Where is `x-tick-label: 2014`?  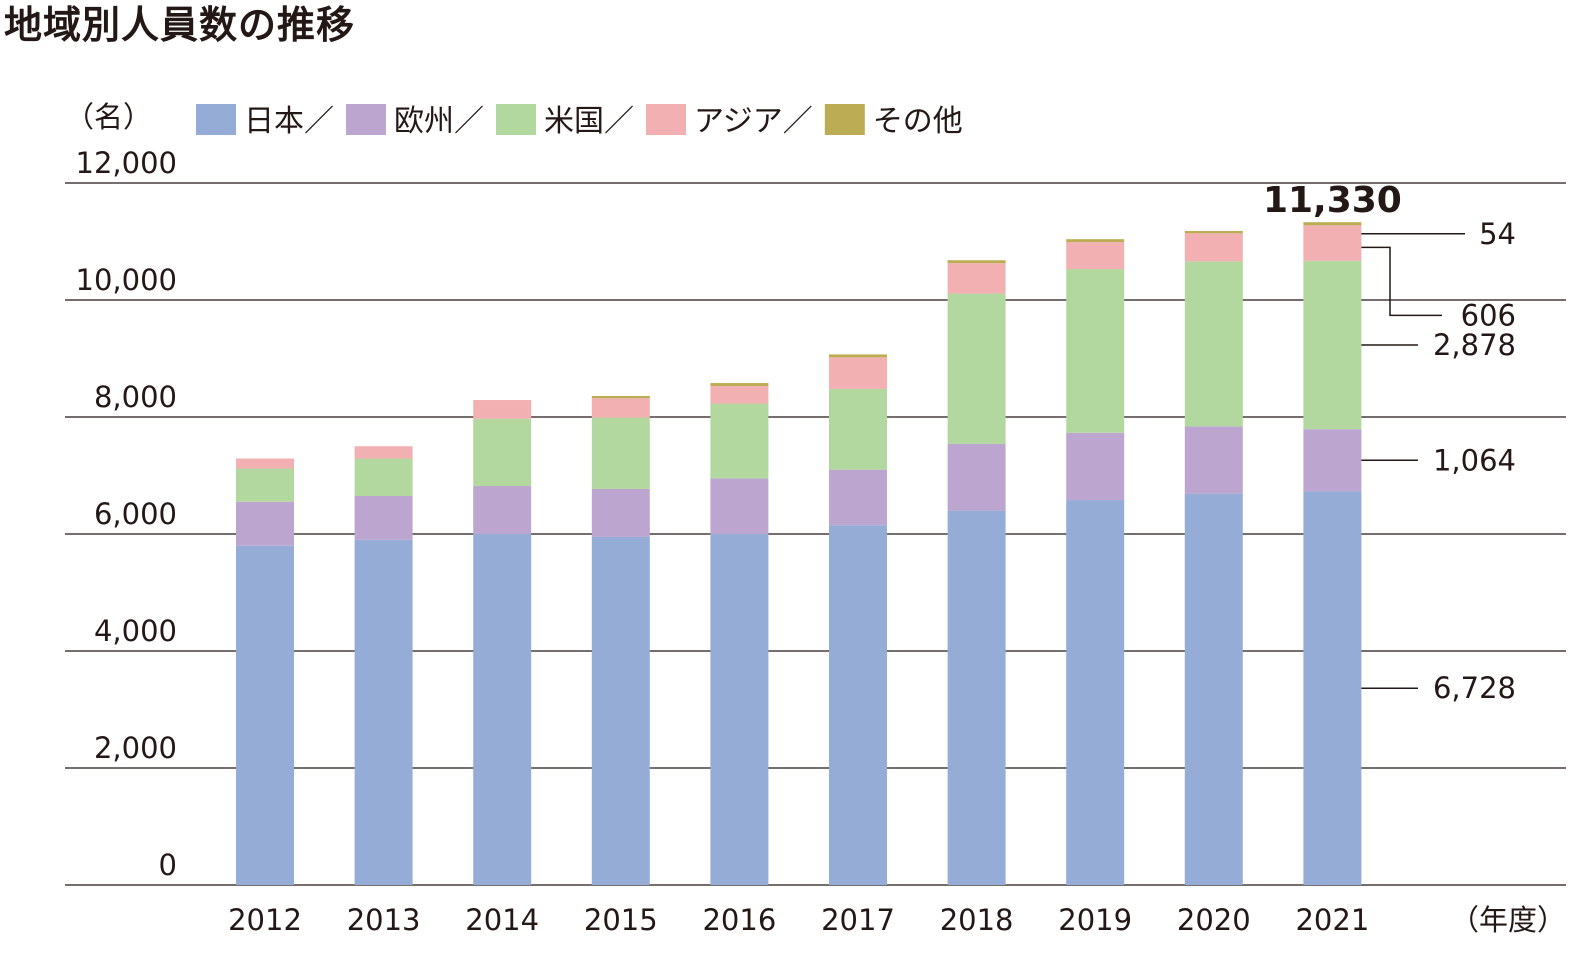 x-tick-label: 2014 is located at coordinates (502, 920).